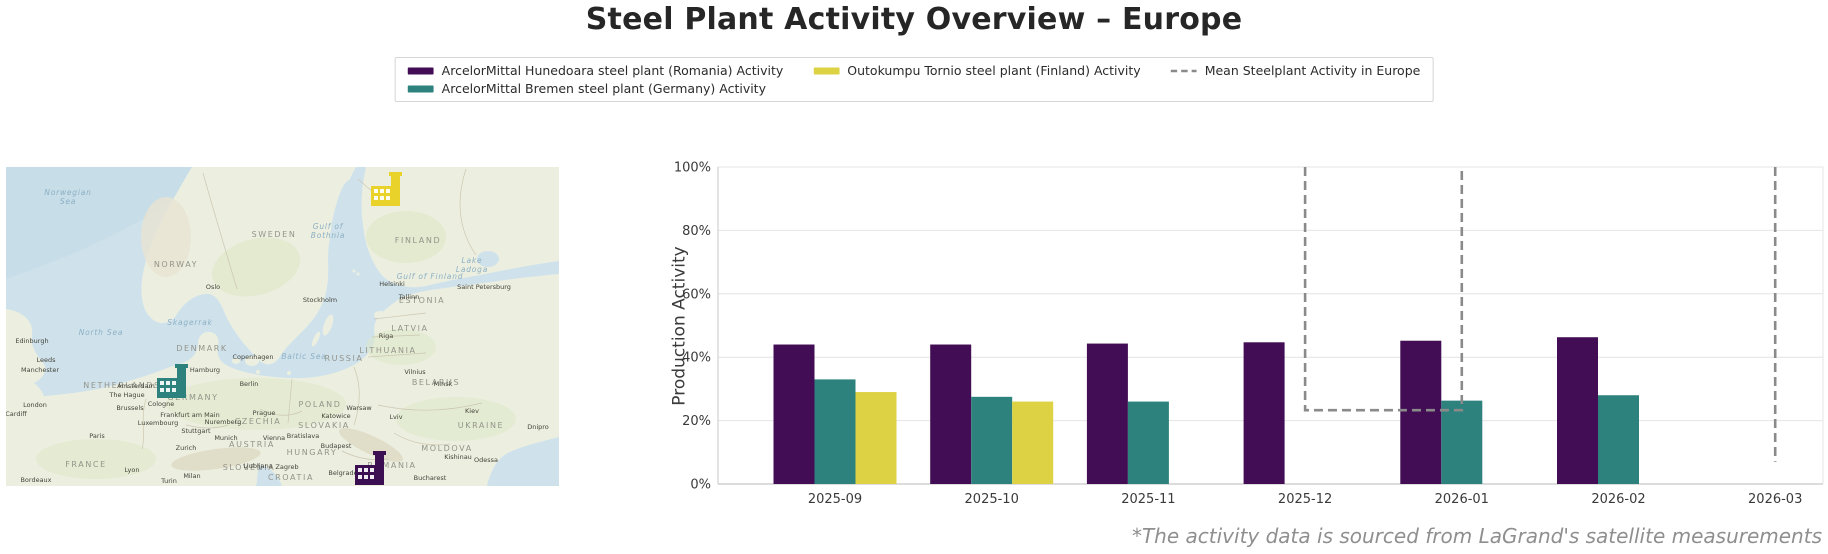 The width and height of the screenshot is (1828, 554). I want to click on bar-series0-month4, so click(1421, 412).